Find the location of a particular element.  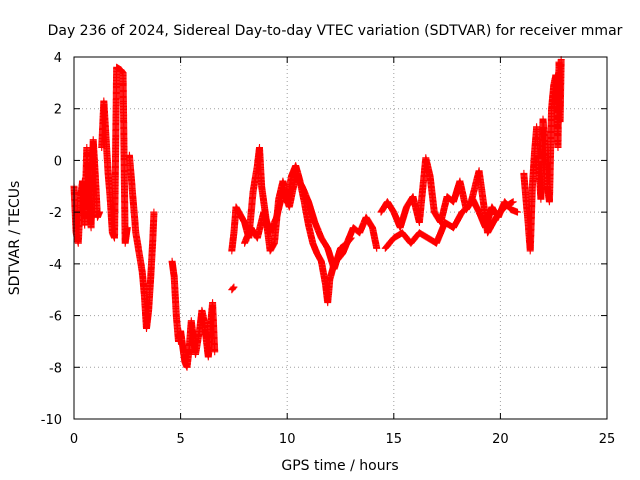

x-tick-label: 20 is located at coordinates (500, 439).